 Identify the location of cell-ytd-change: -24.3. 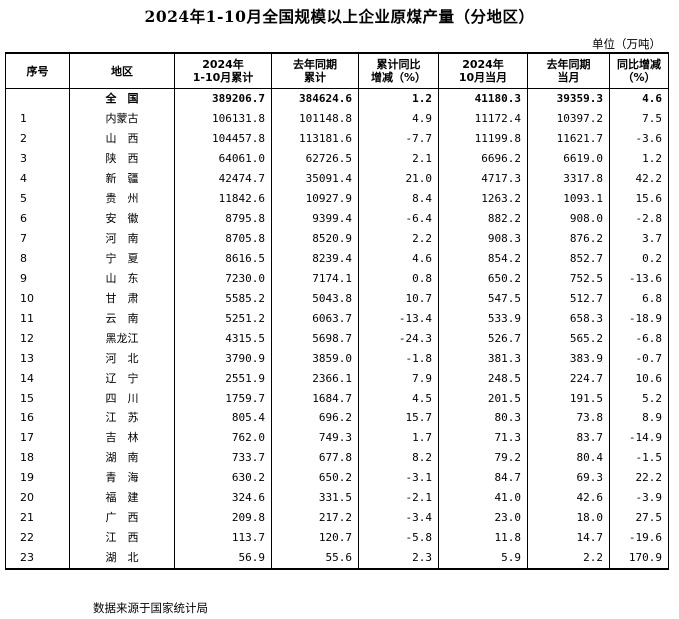
(398, 338).